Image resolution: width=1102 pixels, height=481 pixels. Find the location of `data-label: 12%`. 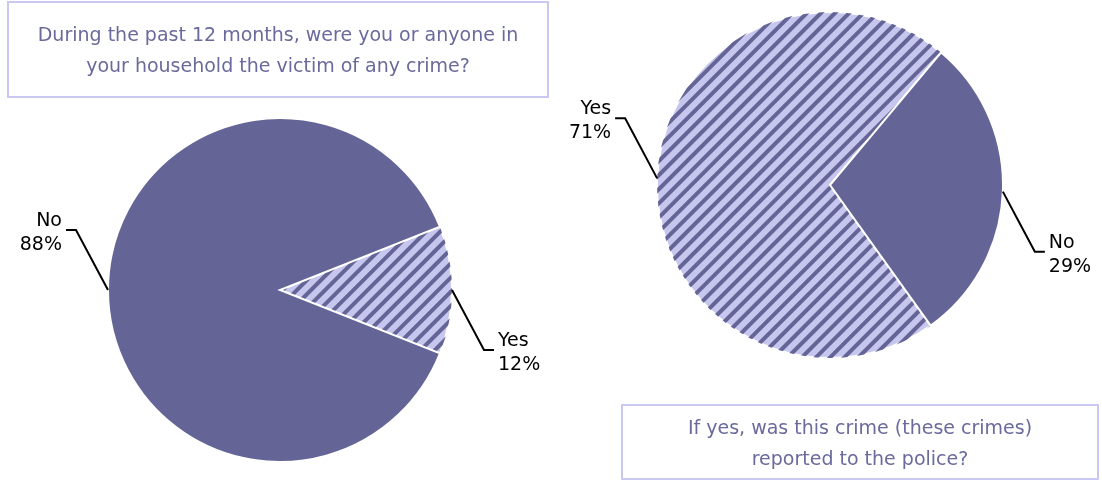

data-label: 12% is located at coordinates (519, 363).